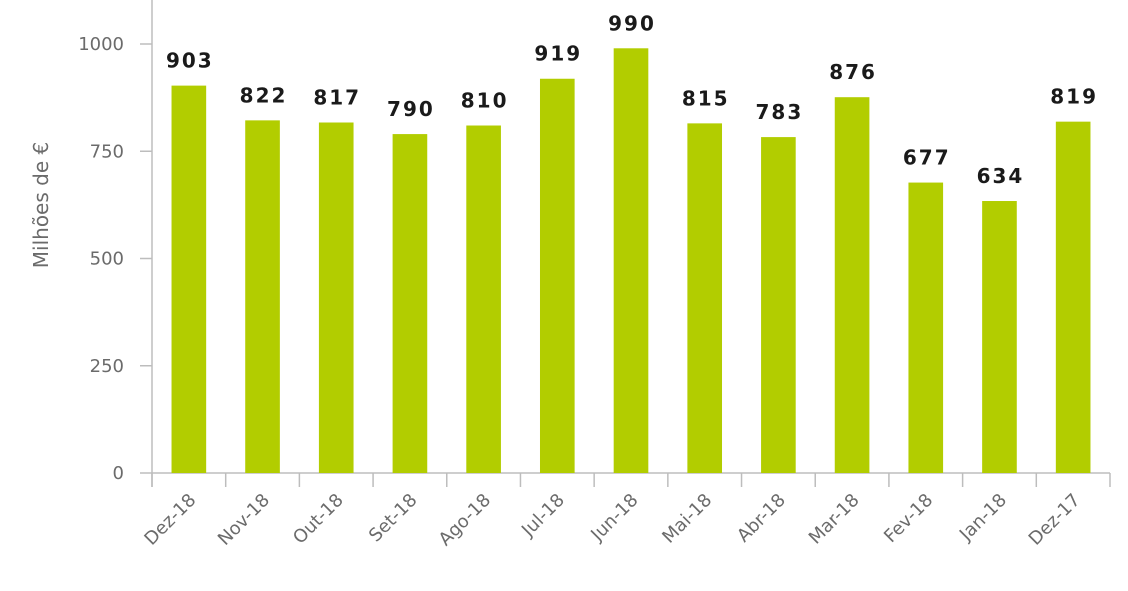 Image resolution: width=1128 pixels, height=591 pixels. I want to click on y-tick-label: 500, so click(107, 259).